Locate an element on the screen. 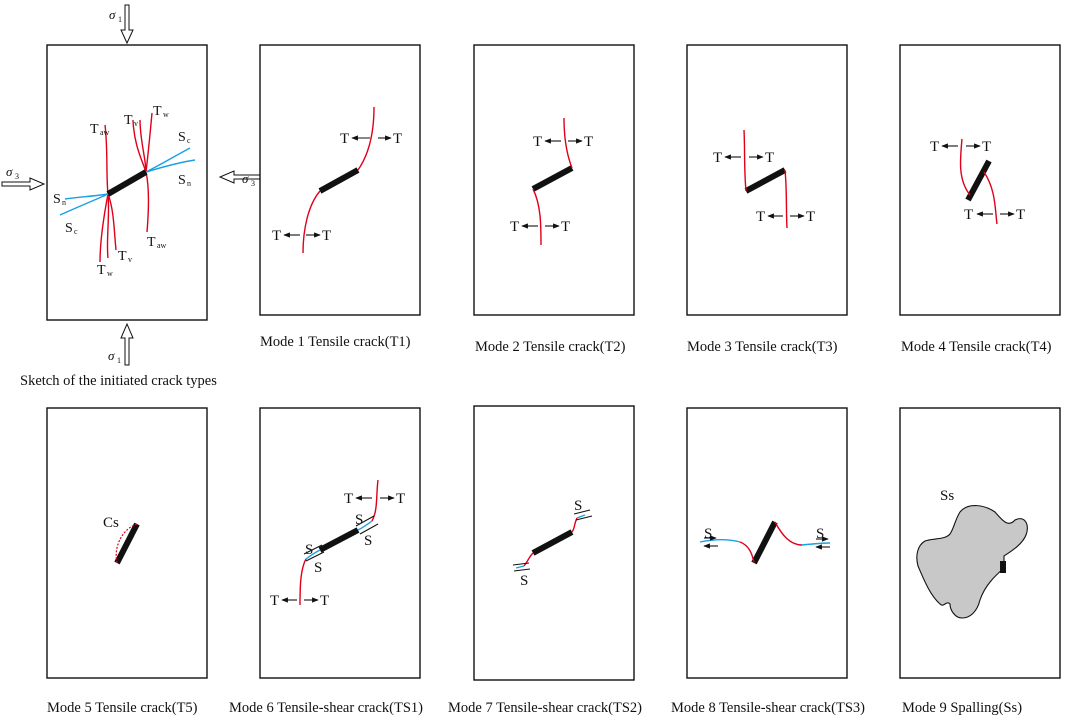 This screenshot has width=1065, height=717. mode-7-panel: S S Mode 7 Tensile-shear crack(TS2) is located at coordinates (545, 560).